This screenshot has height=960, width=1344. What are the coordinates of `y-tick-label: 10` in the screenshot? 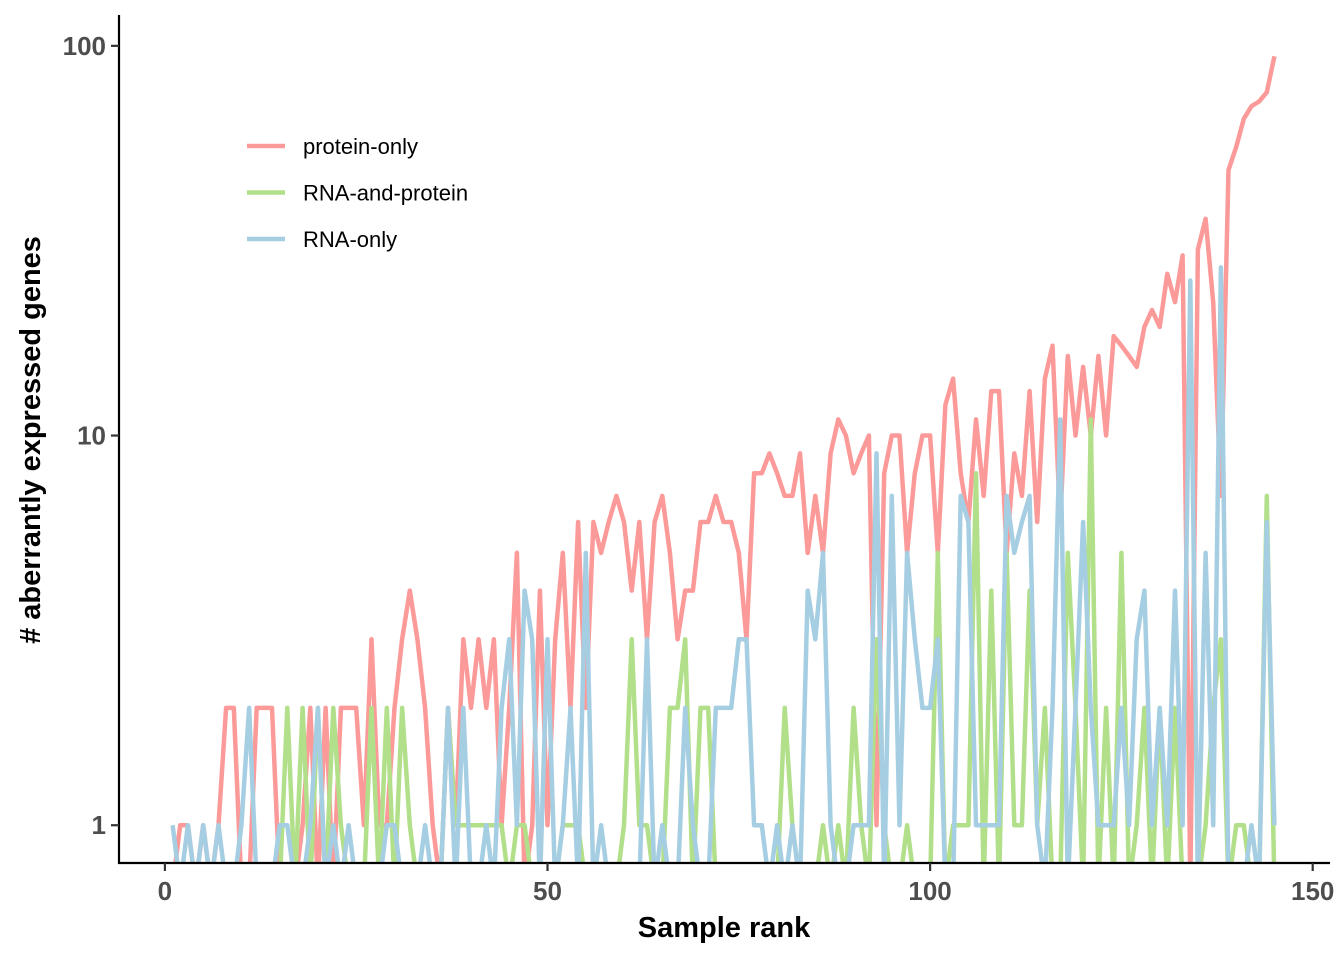 It's located at (91, 436).